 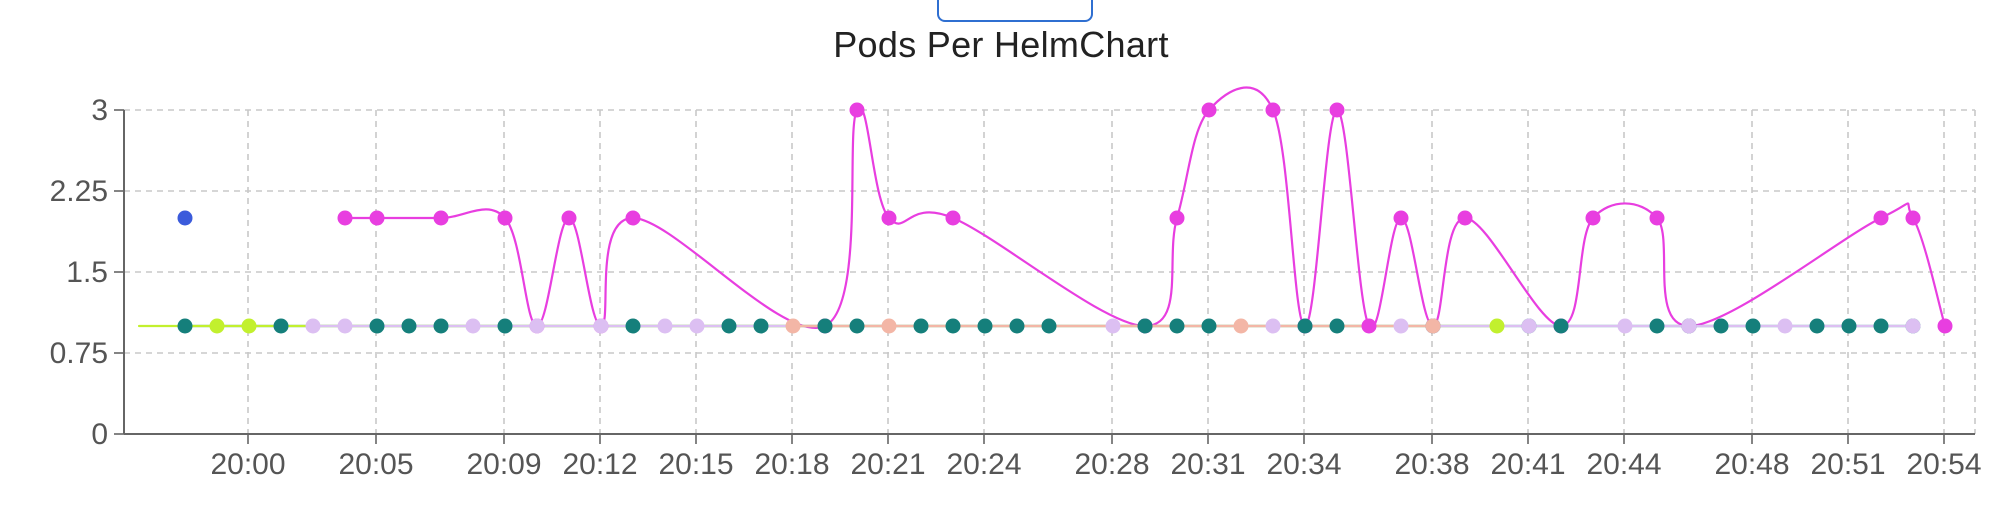 What do you see at coordinates (1847, 464) in the screenshot?
I see `x-tick-label: 20:51` at bounding box center [1847, 464].